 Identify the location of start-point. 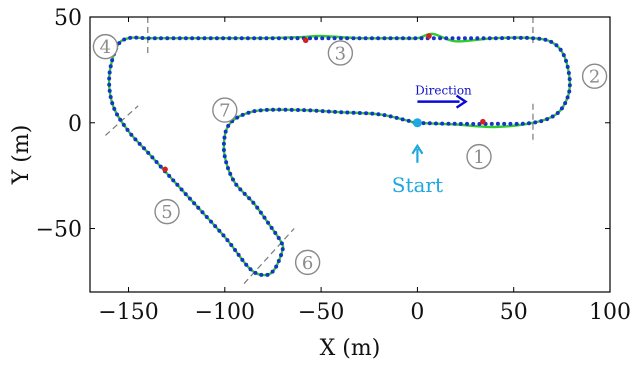
(417, 123).